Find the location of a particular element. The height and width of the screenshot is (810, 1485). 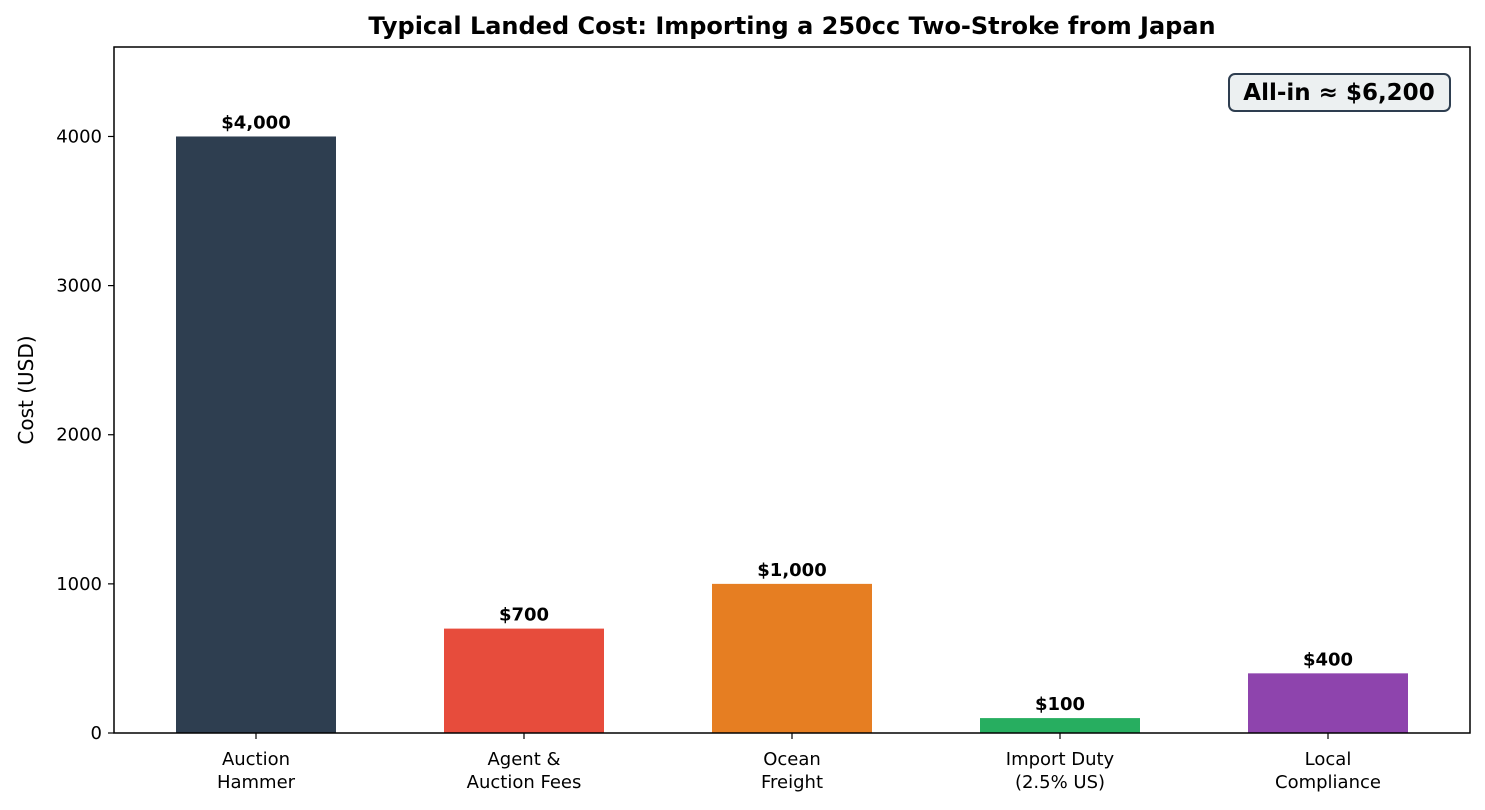

bar-value-label: $700 is located at coordinates (524, 615).